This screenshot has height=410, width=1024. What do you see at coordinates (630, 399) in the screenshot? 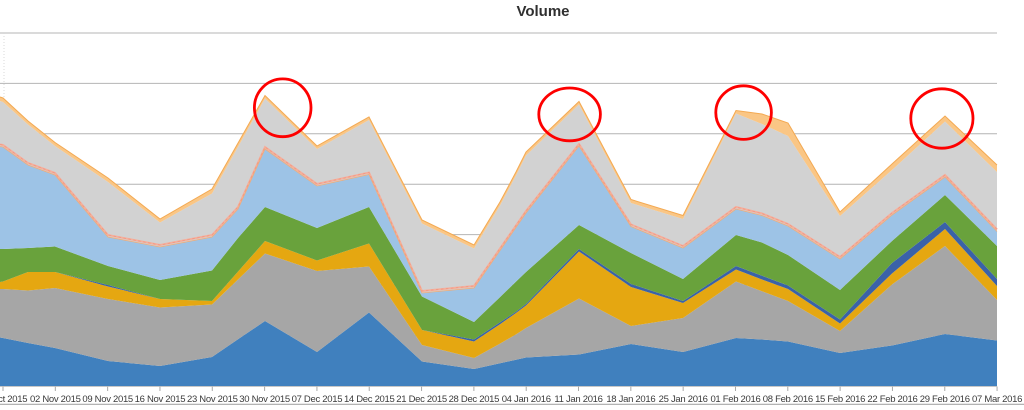
I see `svg-text: 18 Jan 2016` at bounding box center [630, 399].